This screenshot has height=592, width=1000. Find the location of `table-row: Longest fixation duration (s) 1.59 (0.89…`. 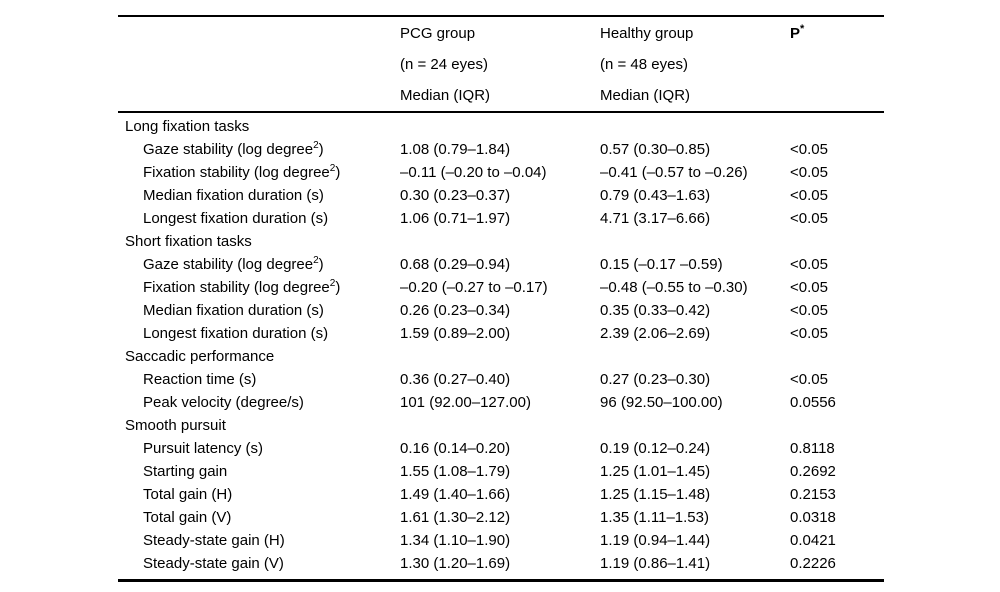

table-row: Longest fixation duration (s) 1.59 (0.89… is located at coordinates (501, 333).